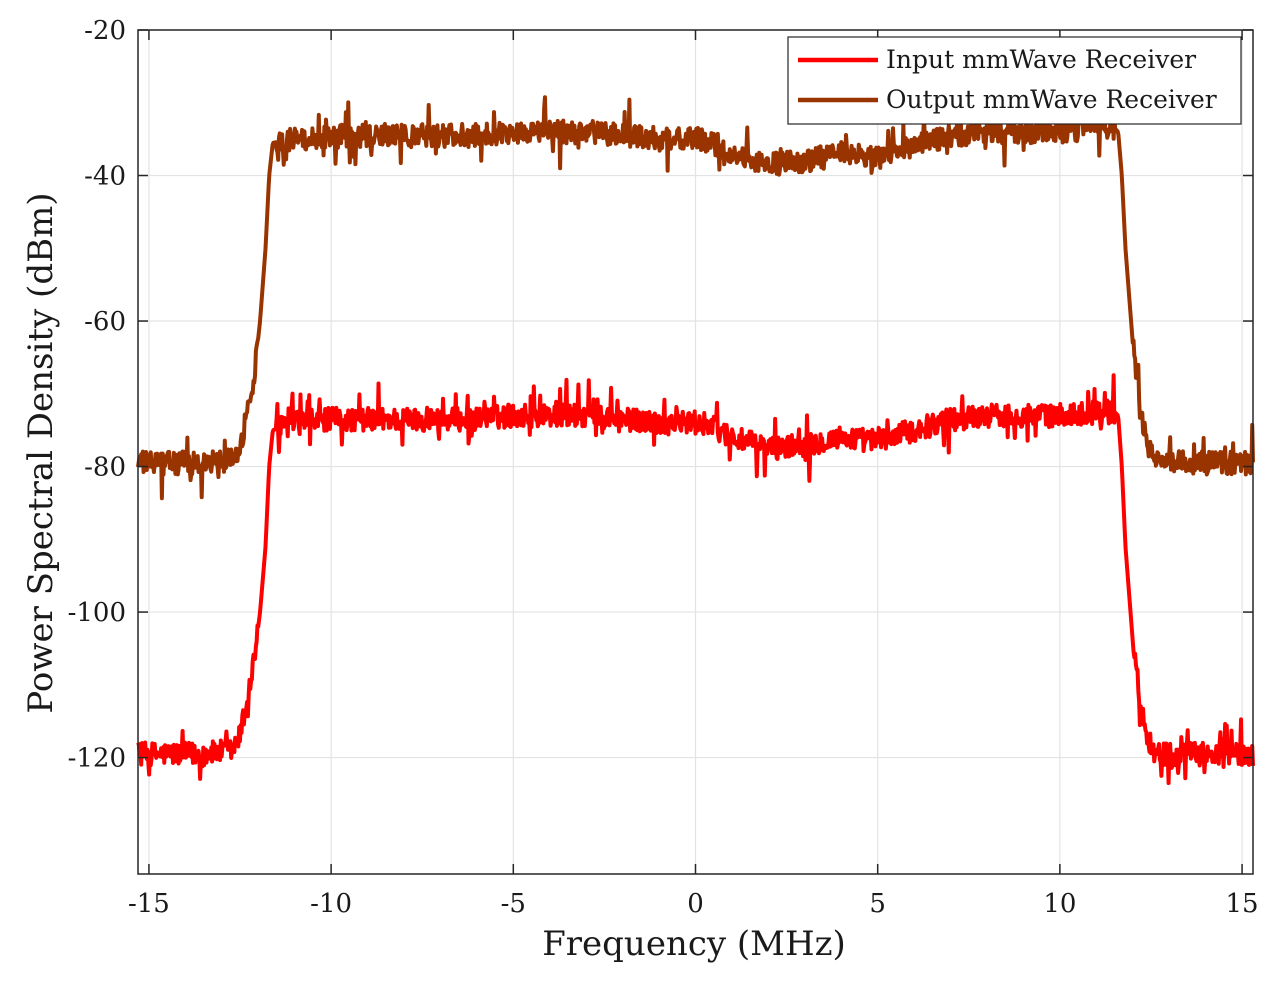  Describe the element at coordinates (513, 904) in the screenshot. I see `x-tick-label: -5` at that location.